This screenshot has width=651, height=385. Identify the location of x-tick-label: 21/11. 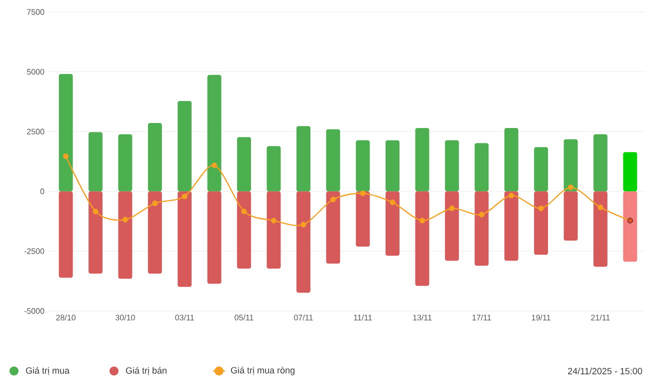
(600, 317).